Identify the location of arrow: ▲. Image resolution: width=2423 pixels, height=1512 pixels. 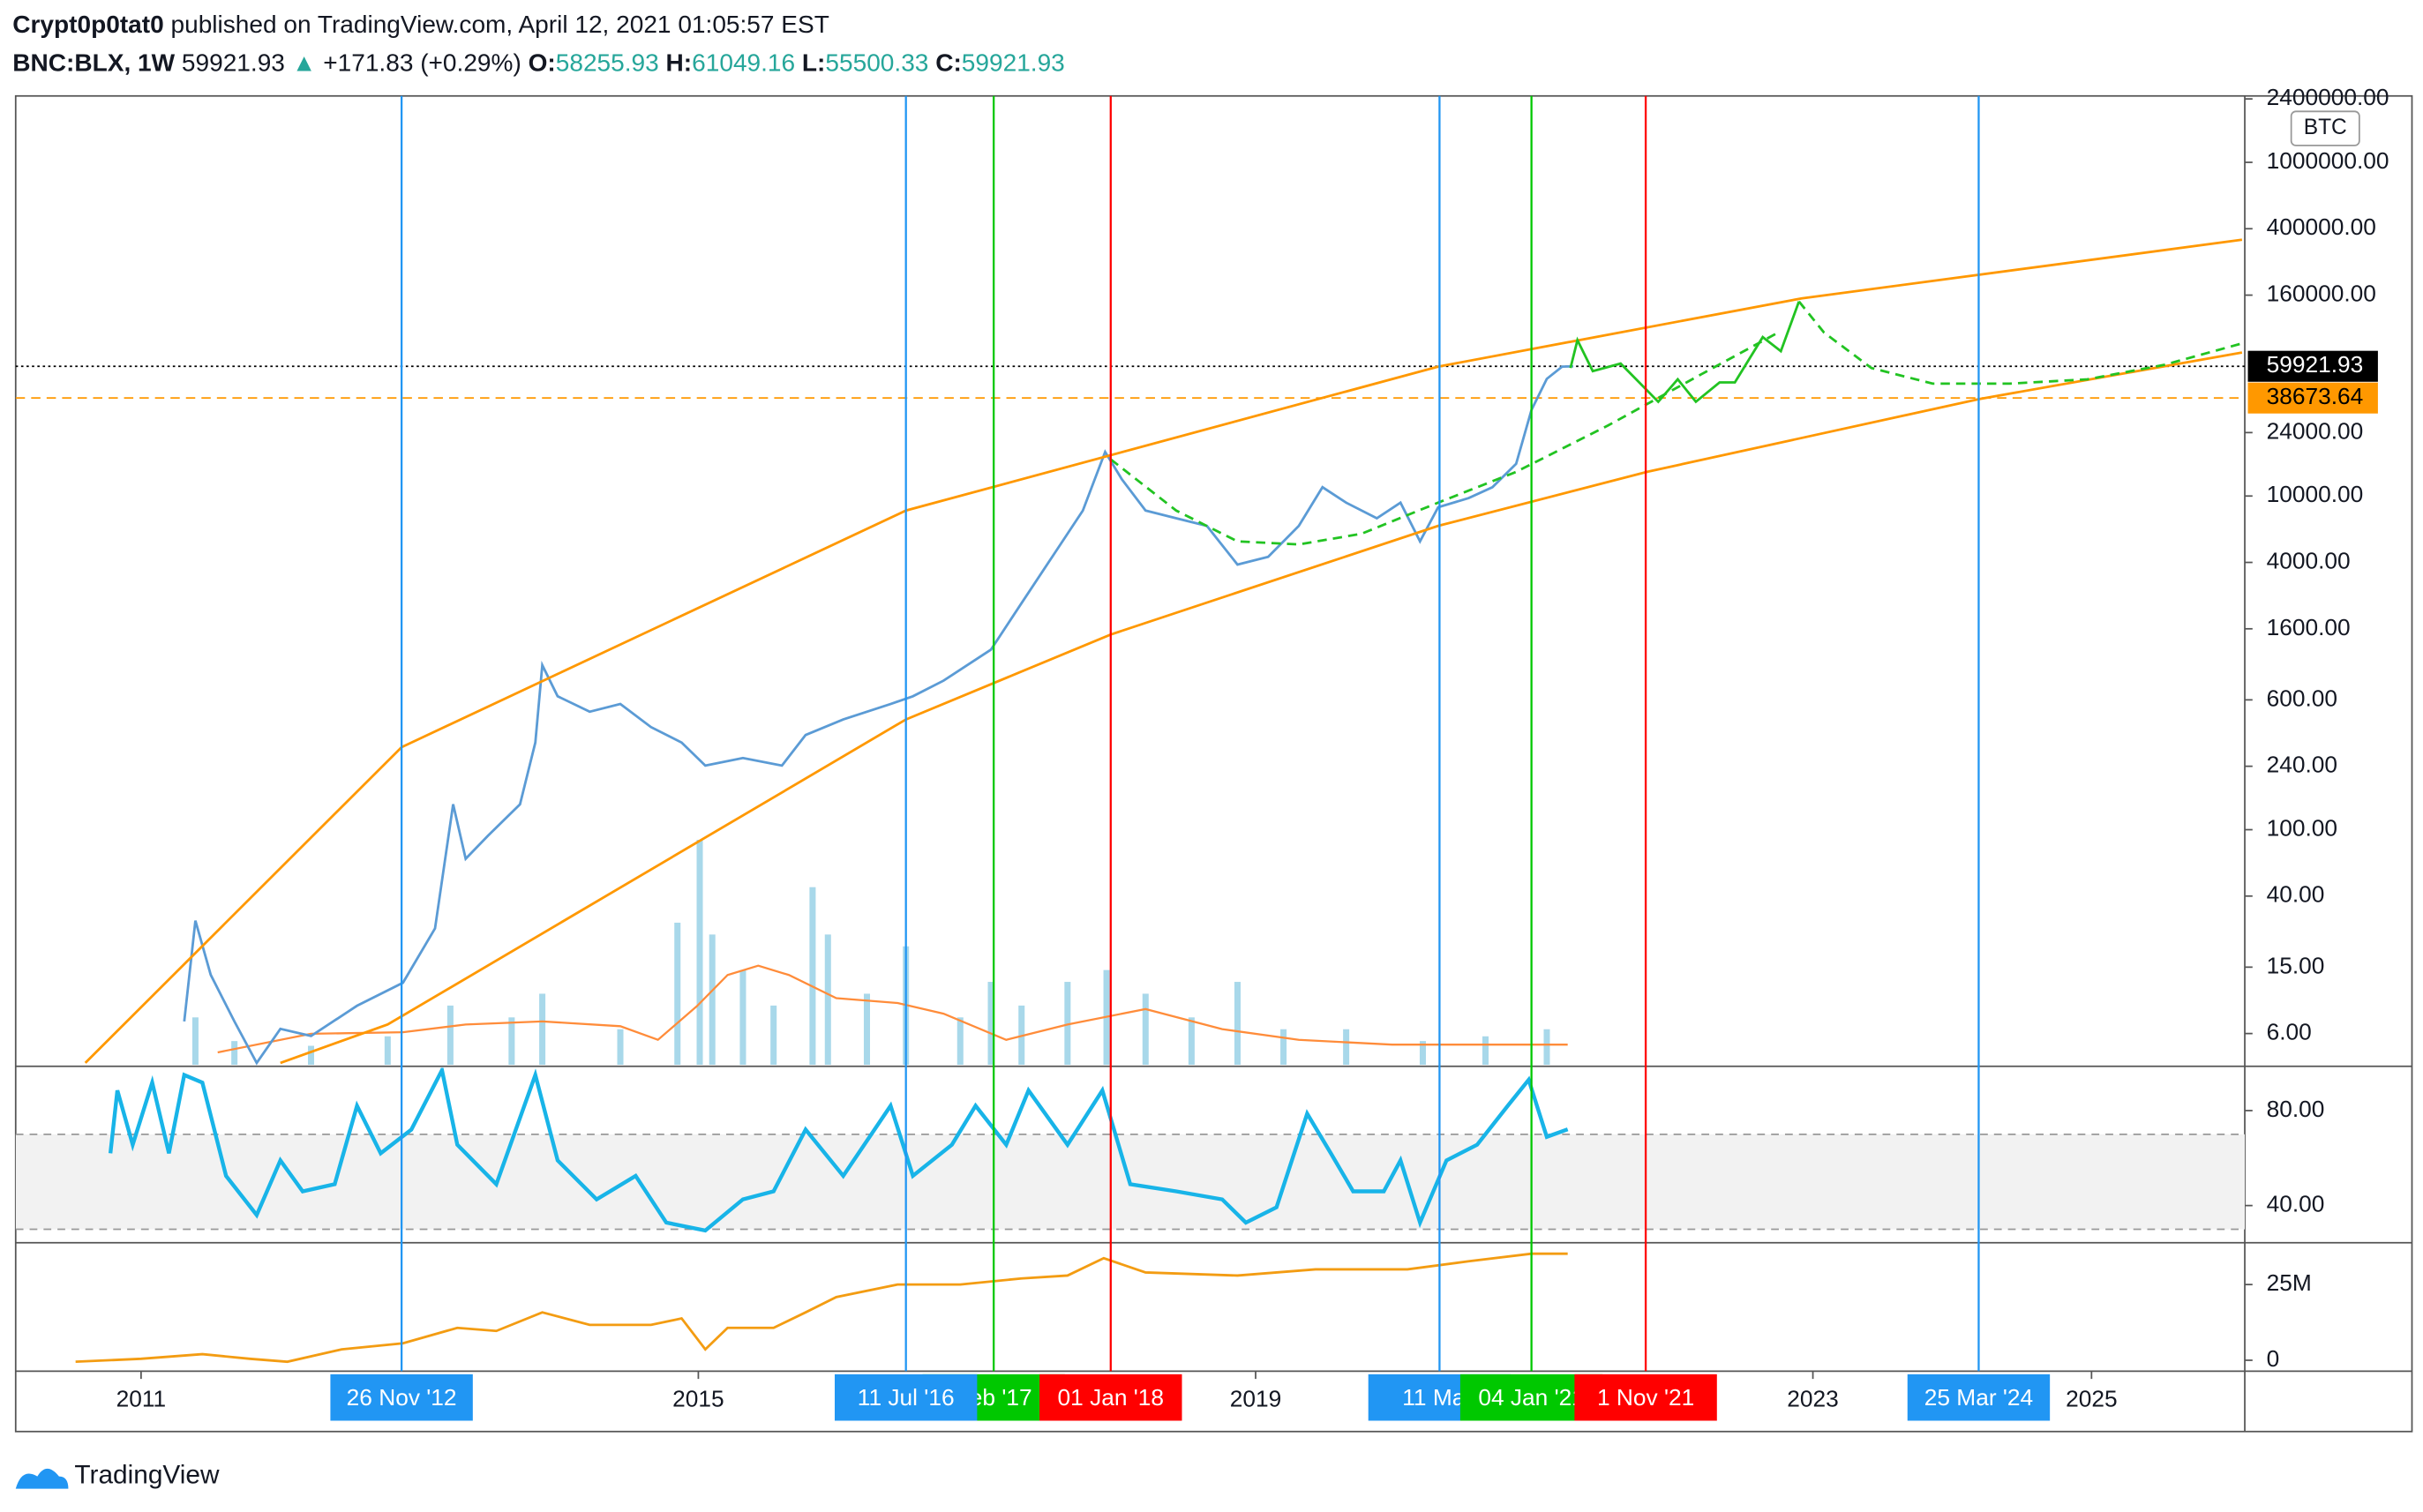
(304, 63).